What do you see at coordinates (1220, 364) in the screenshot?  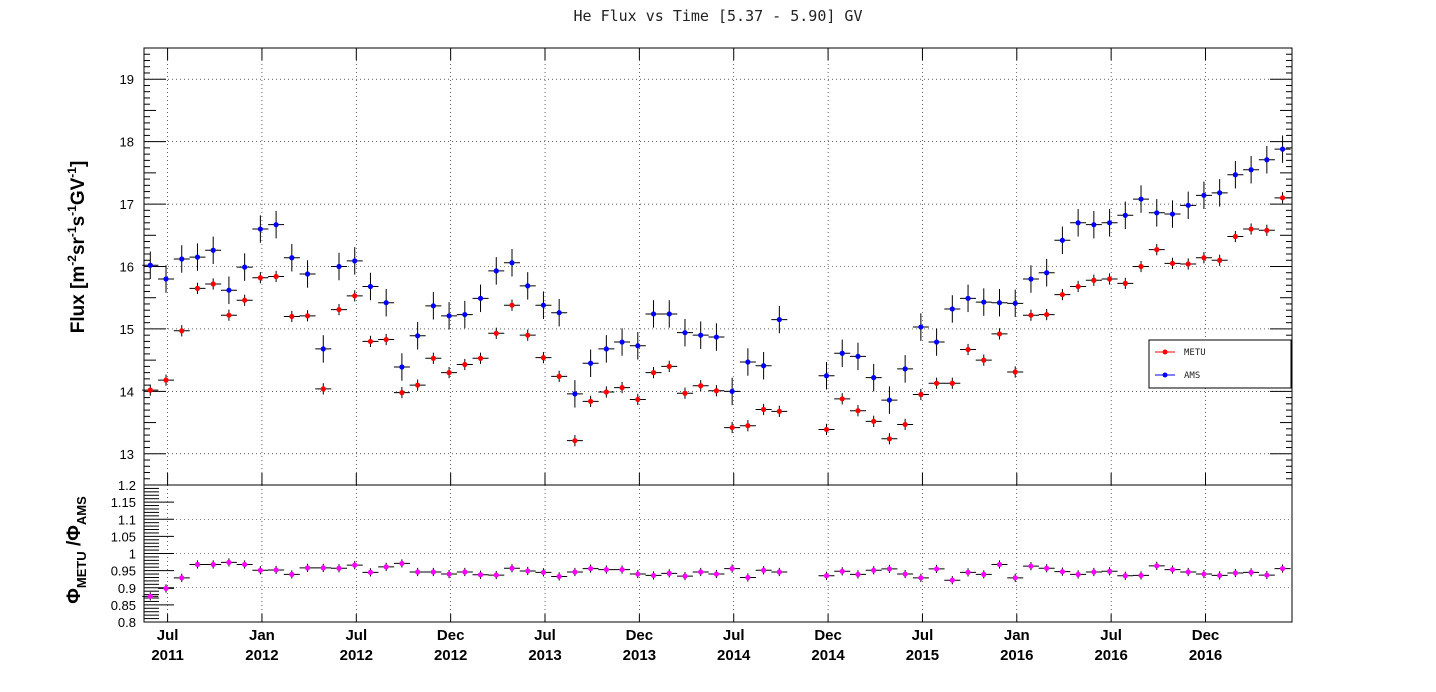 I see `legend: METU AMS` at bounding box center [1220, 364].